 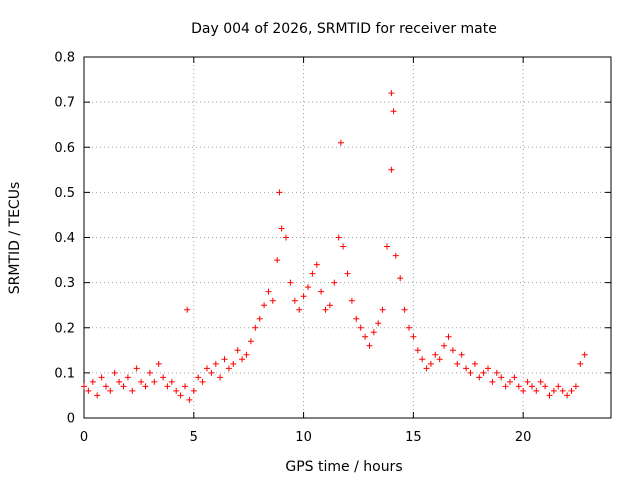 I want to click on y-tick-label: 0.3, so click(x=64, y=283).